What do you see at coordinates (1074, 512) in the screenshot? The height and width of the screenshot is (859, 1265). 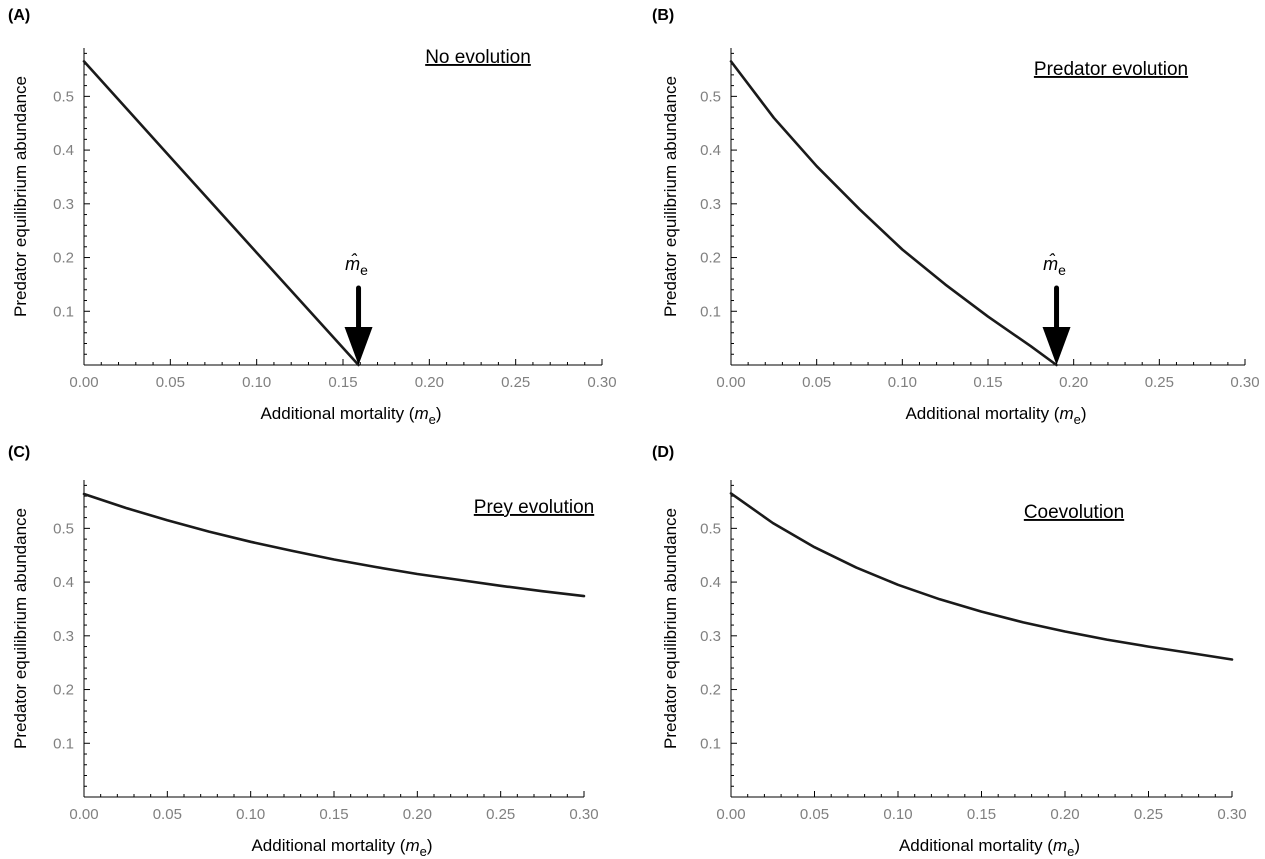 I see `panel-title: Coevolution` at bounding box center [1074, 512].